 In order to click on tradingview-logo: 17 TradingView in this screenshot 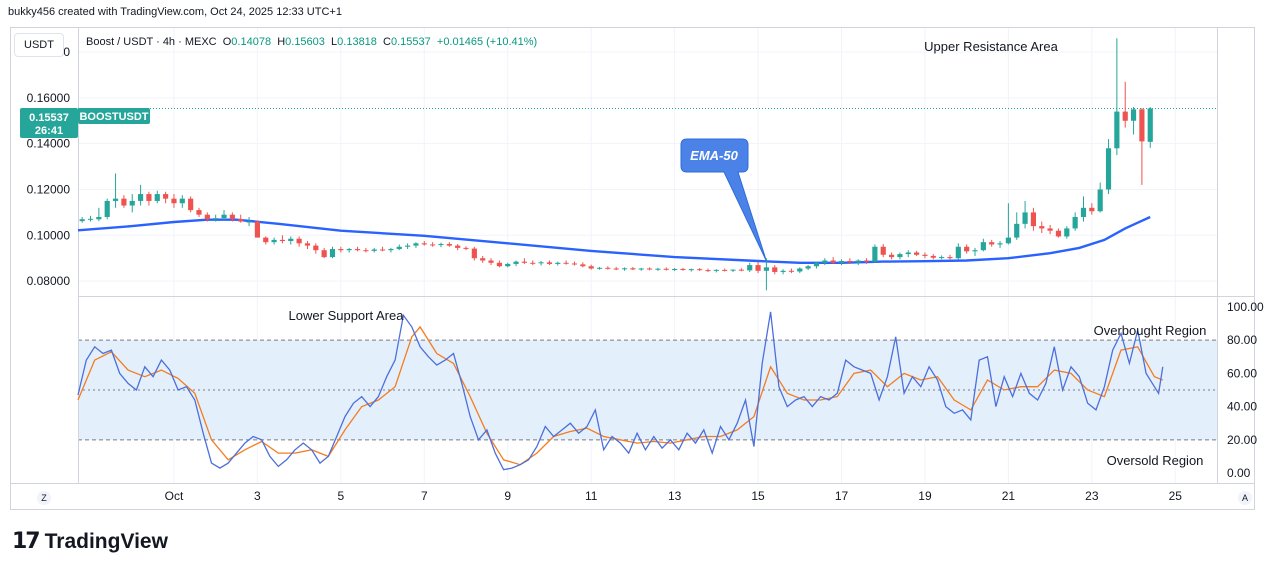, I will do `click(90, 541)`.